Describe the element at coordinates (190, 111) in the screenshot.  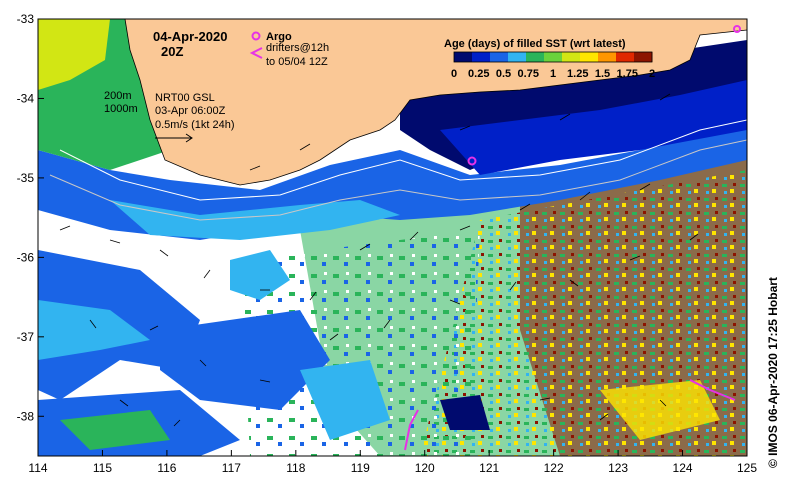
I see `current-time-label: 03-Apr 06:00Z` at that location.